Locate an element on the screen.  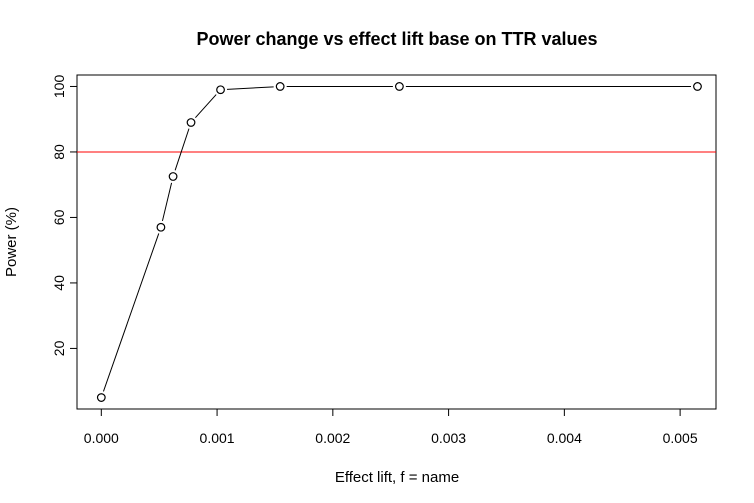
y-axis-label: Power (%) is located at coordinates (11, 242).